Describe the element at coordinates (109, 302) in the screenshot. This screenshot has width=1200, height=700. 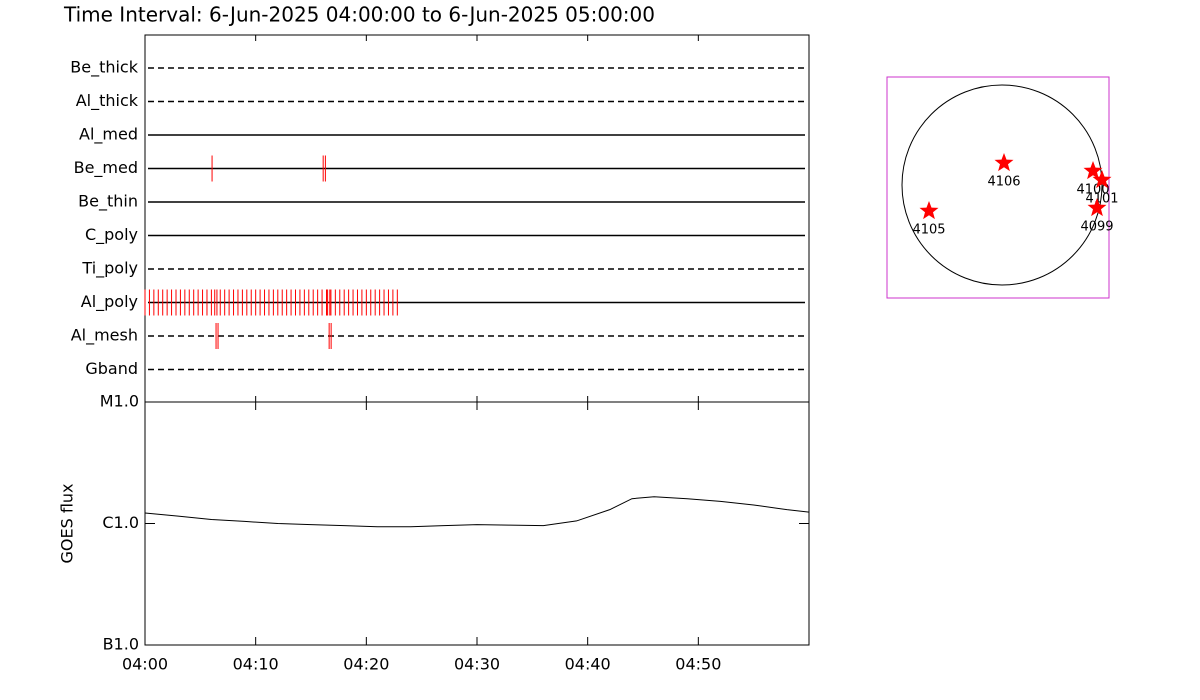
I see `row-label: Al_poly` at that location.